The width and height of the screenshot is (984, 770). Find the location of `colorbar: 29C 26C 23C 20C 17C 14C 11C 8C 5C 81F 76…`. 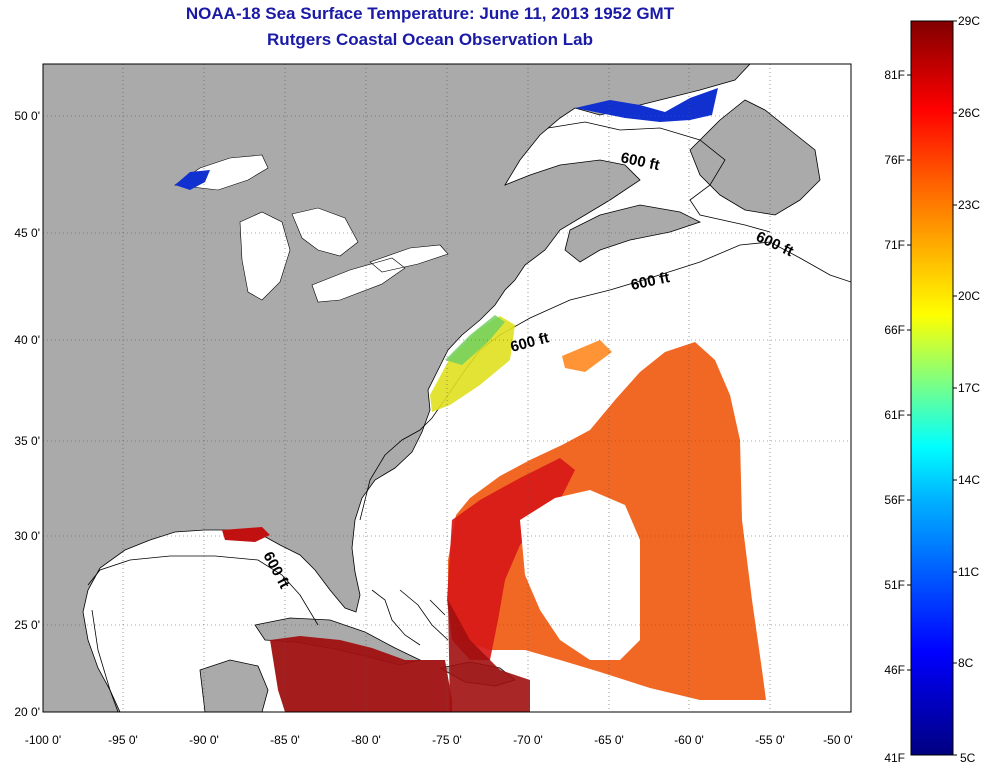

colorbar: 29C 26C 23C 20C 17C 14C 11C 8C 5C 81F 76… is located at coordinates (932, 389).